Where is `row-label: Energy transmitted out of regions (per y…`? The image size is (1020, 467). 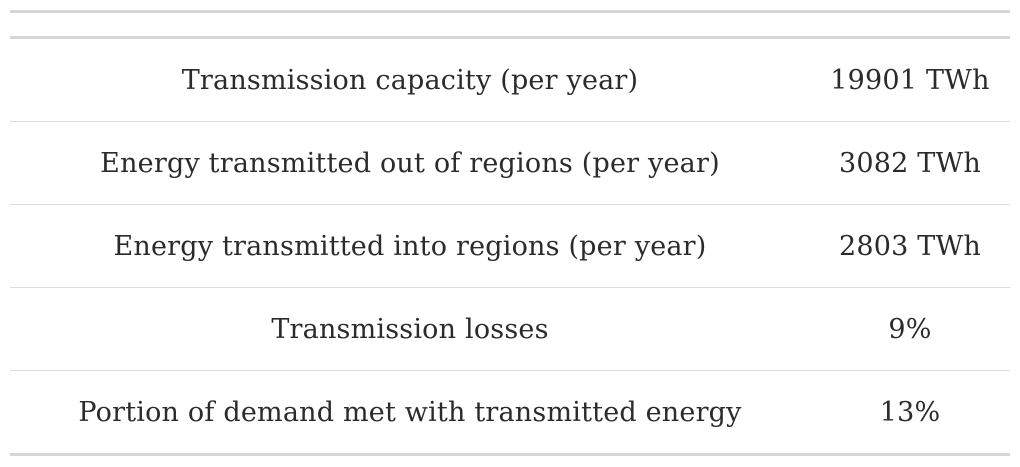 row-label: Energy transmitted out of regions (per y… is located at coordinates (410, 163).